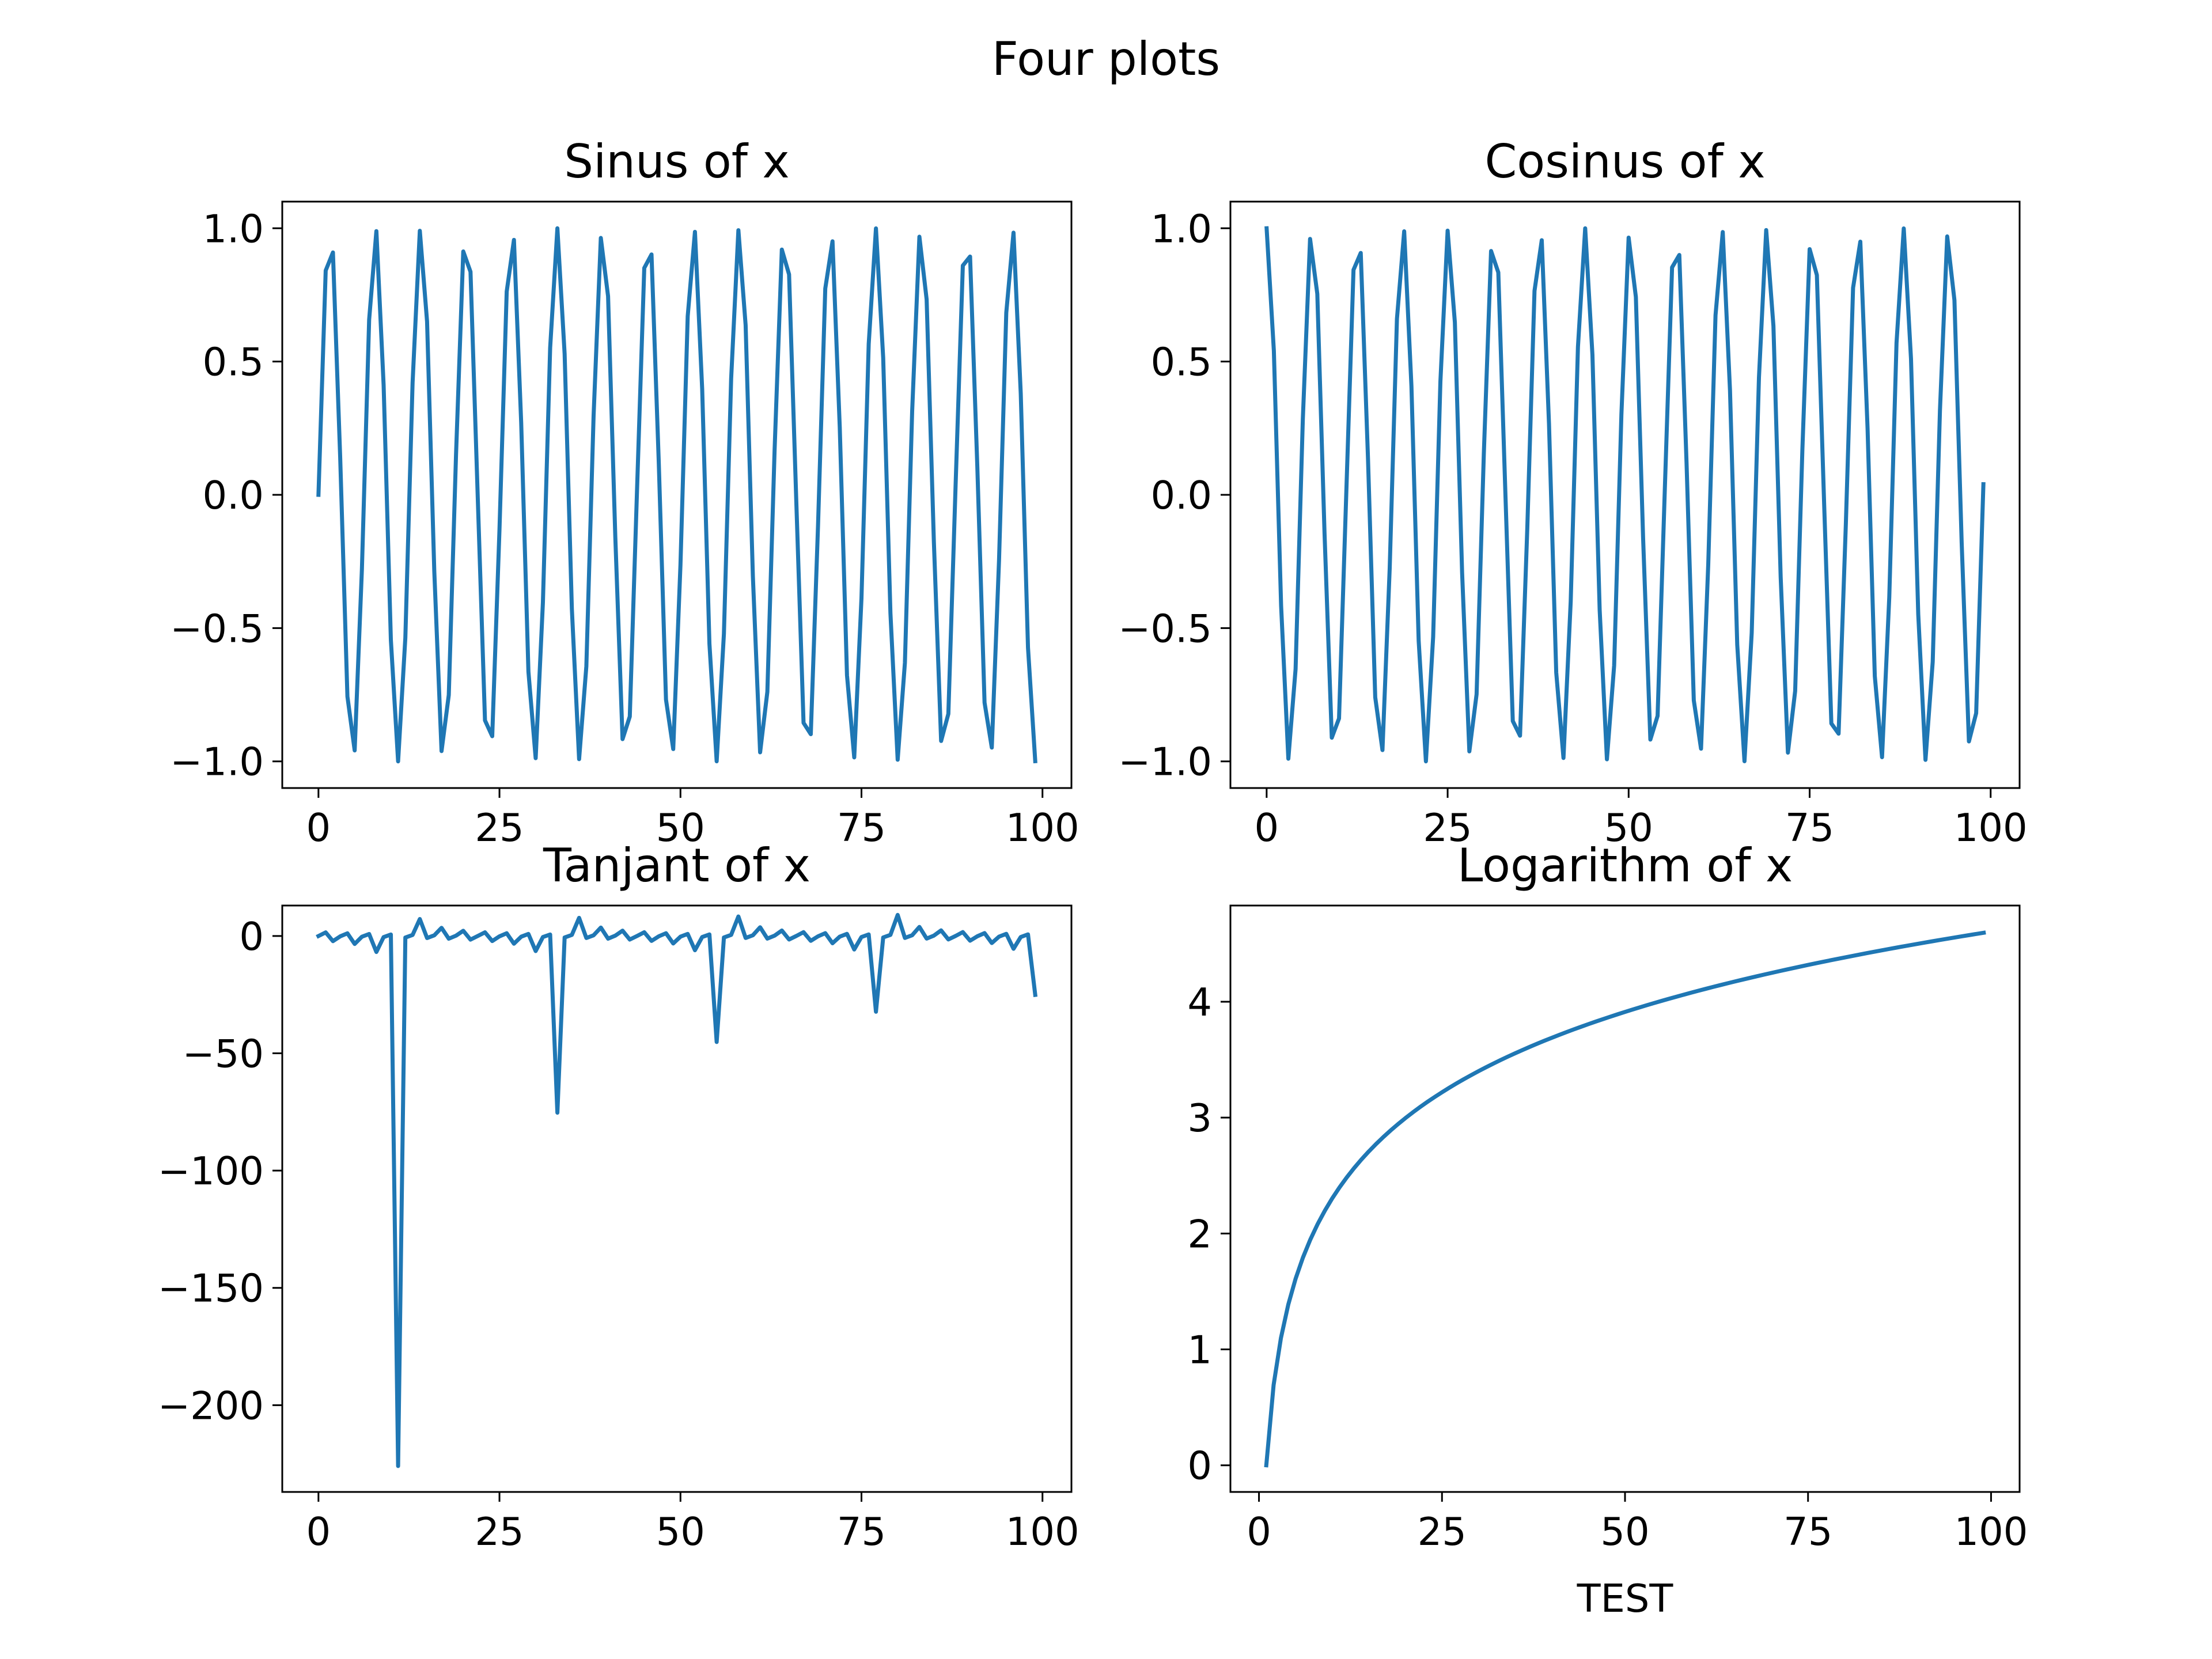  What do you see at coordinates (1624, 161) in the screenshot?
I see `subplot-title: Cosinus of x` at bounding box center [1624, 161].